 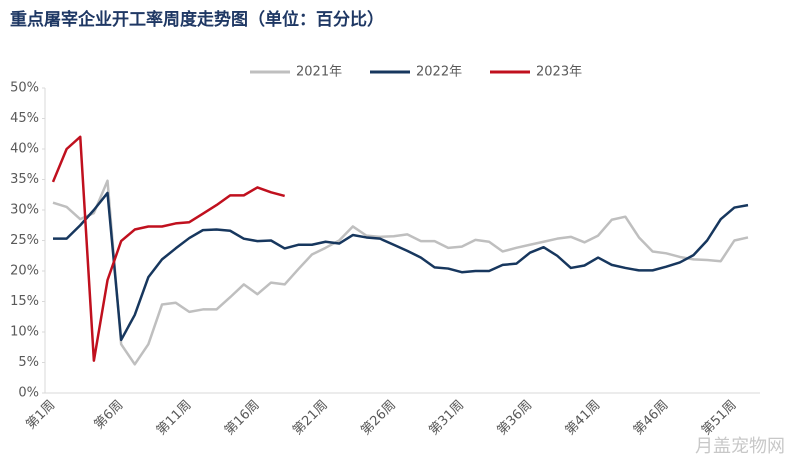 I want to click on y-tick-label: 25%, so click(x=24, y=240).